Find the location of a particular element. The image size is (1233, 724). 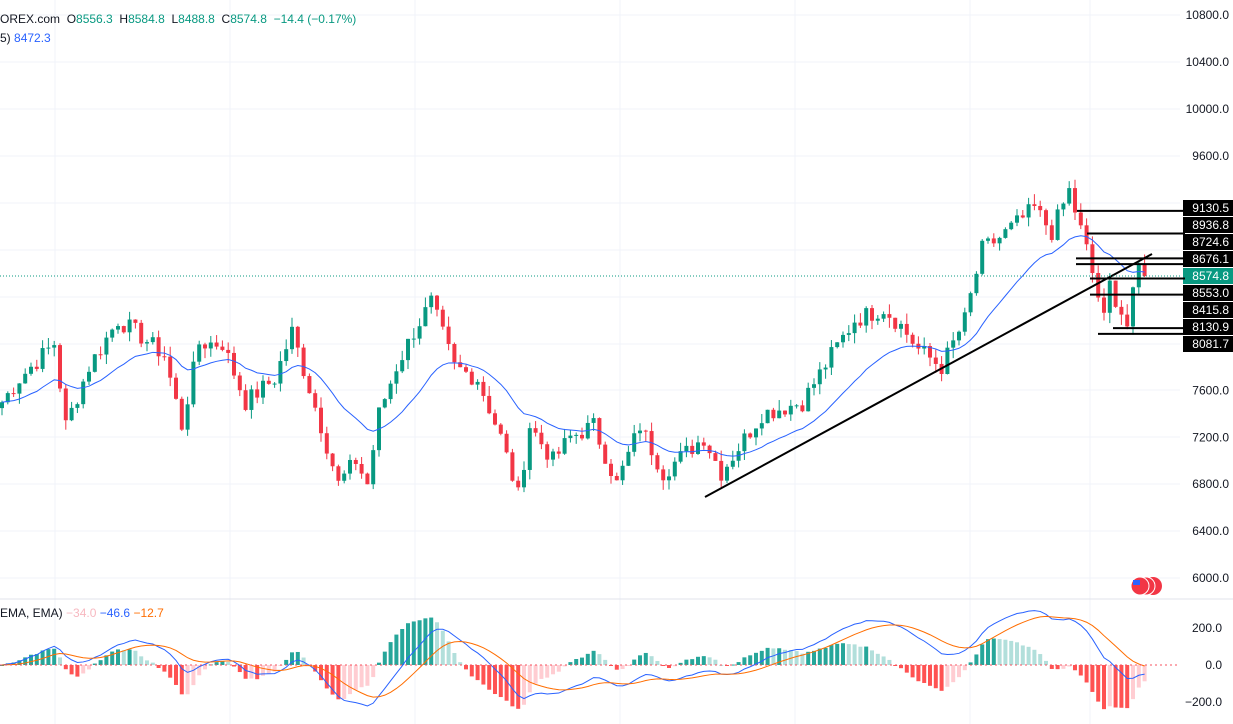

macd-value: −46.6 is located at coordinates (115, 613).